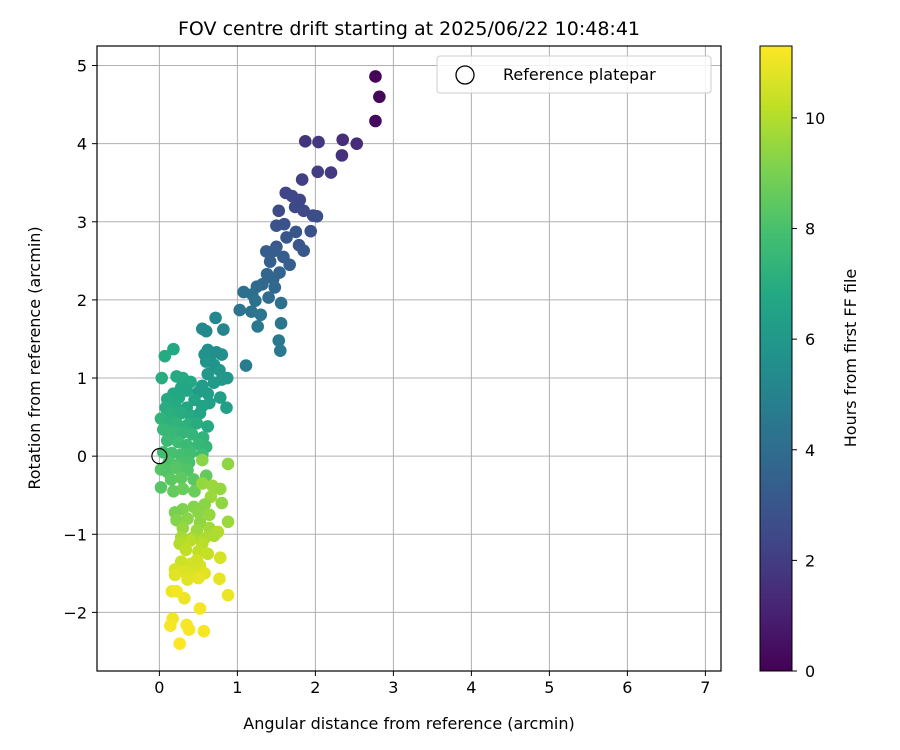 Image resolution: width=900 pixels, height=750 pixels. What do you see at coordinates (850, 358) in the screenshot?
I see `colorbar-label: Hours from first FF file` at bounding box center [850, 358].